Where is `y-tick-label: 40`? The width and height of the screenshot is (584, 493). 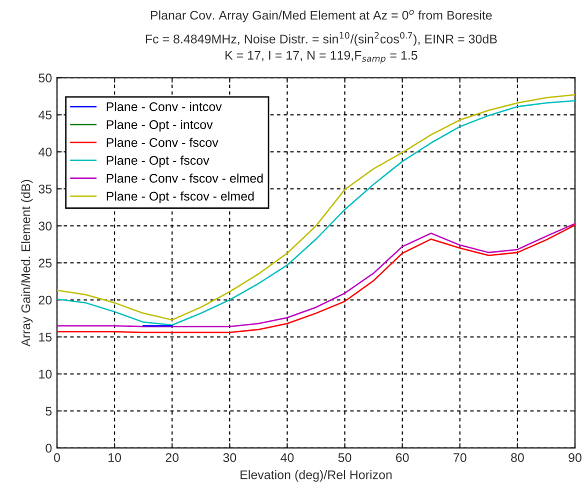 y-tick-label: 40 is located at coordinates (45, 152).